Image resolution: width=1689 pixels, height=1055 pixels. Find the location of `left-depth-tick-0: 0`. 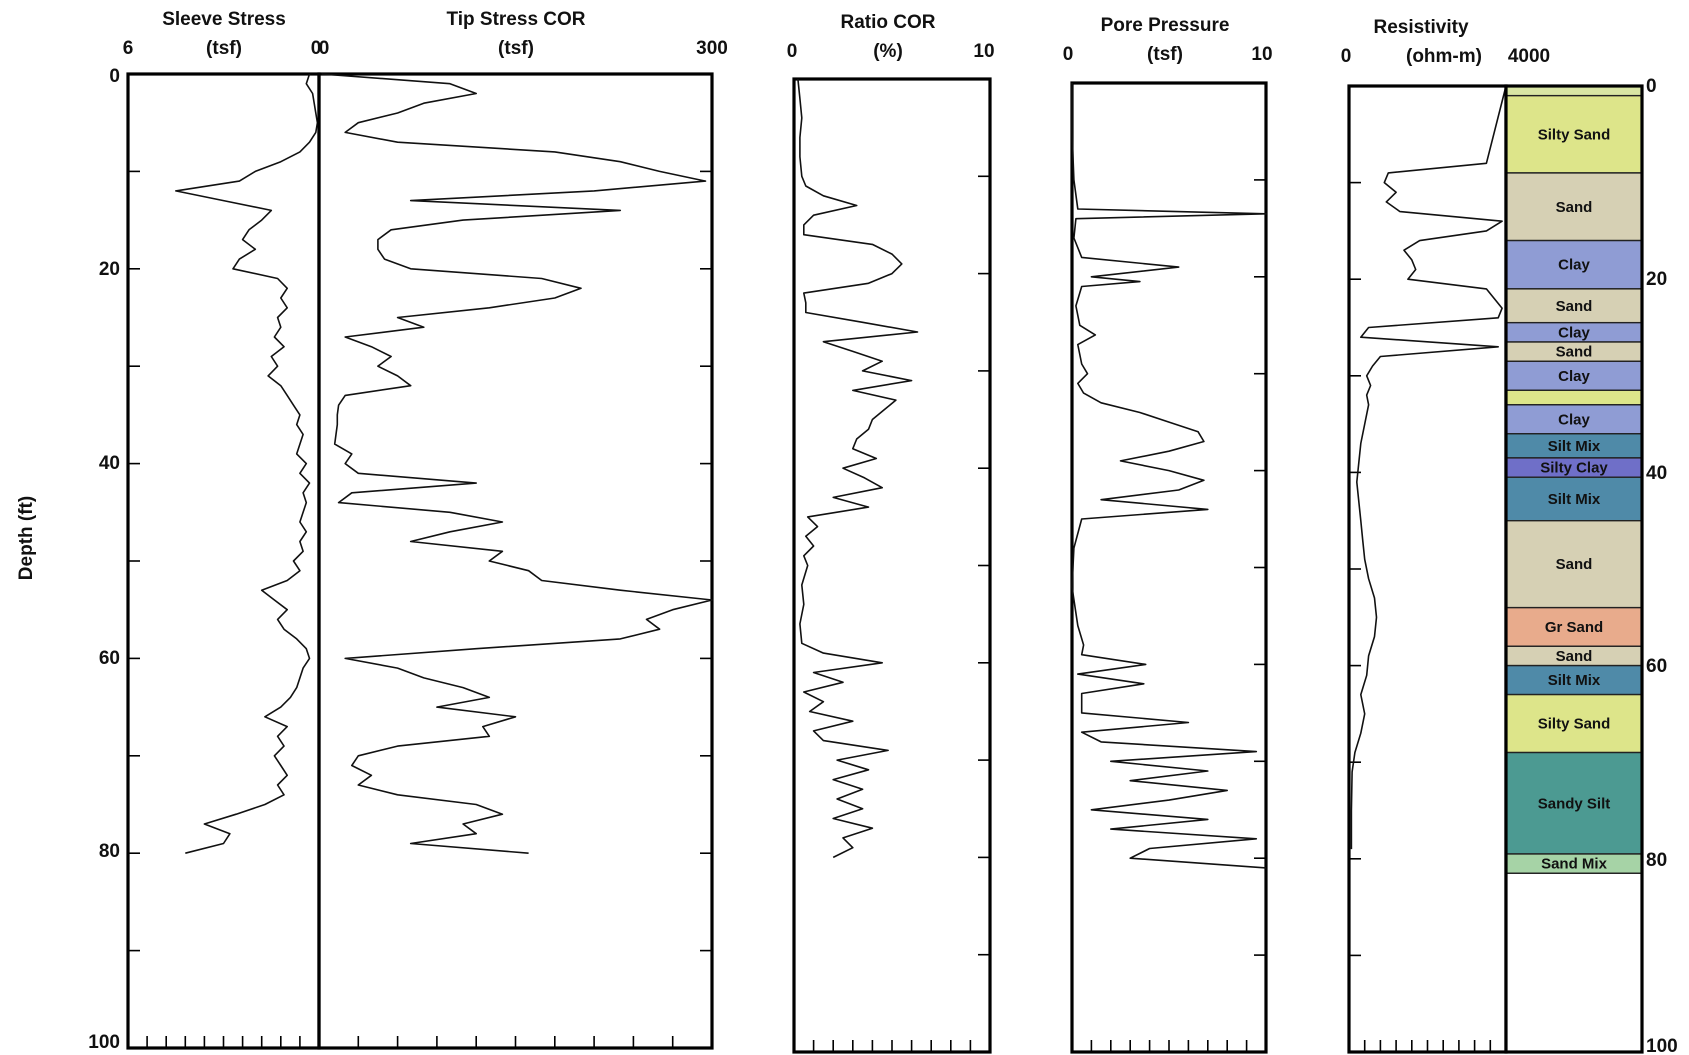

left-depth-tick-0: 0 is located at coordinates (114, 76).